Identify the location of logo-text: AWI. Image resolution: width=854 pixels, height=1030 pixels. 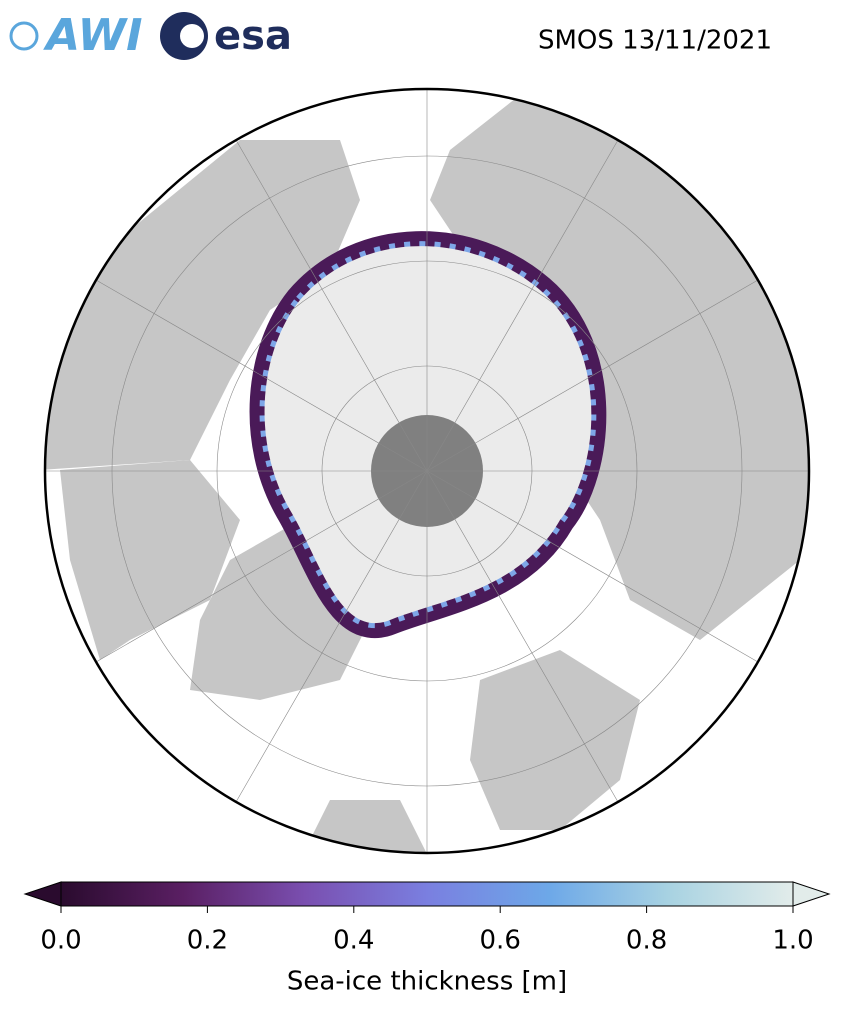
(93, 35).